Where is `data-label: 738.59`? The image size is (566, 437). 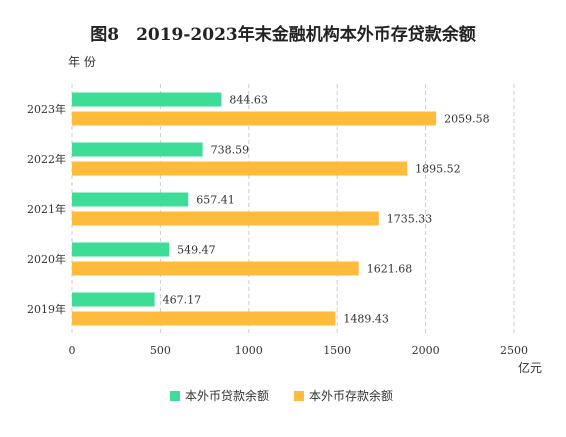 data-label: 738.59 is located at coordinates (230, 150).